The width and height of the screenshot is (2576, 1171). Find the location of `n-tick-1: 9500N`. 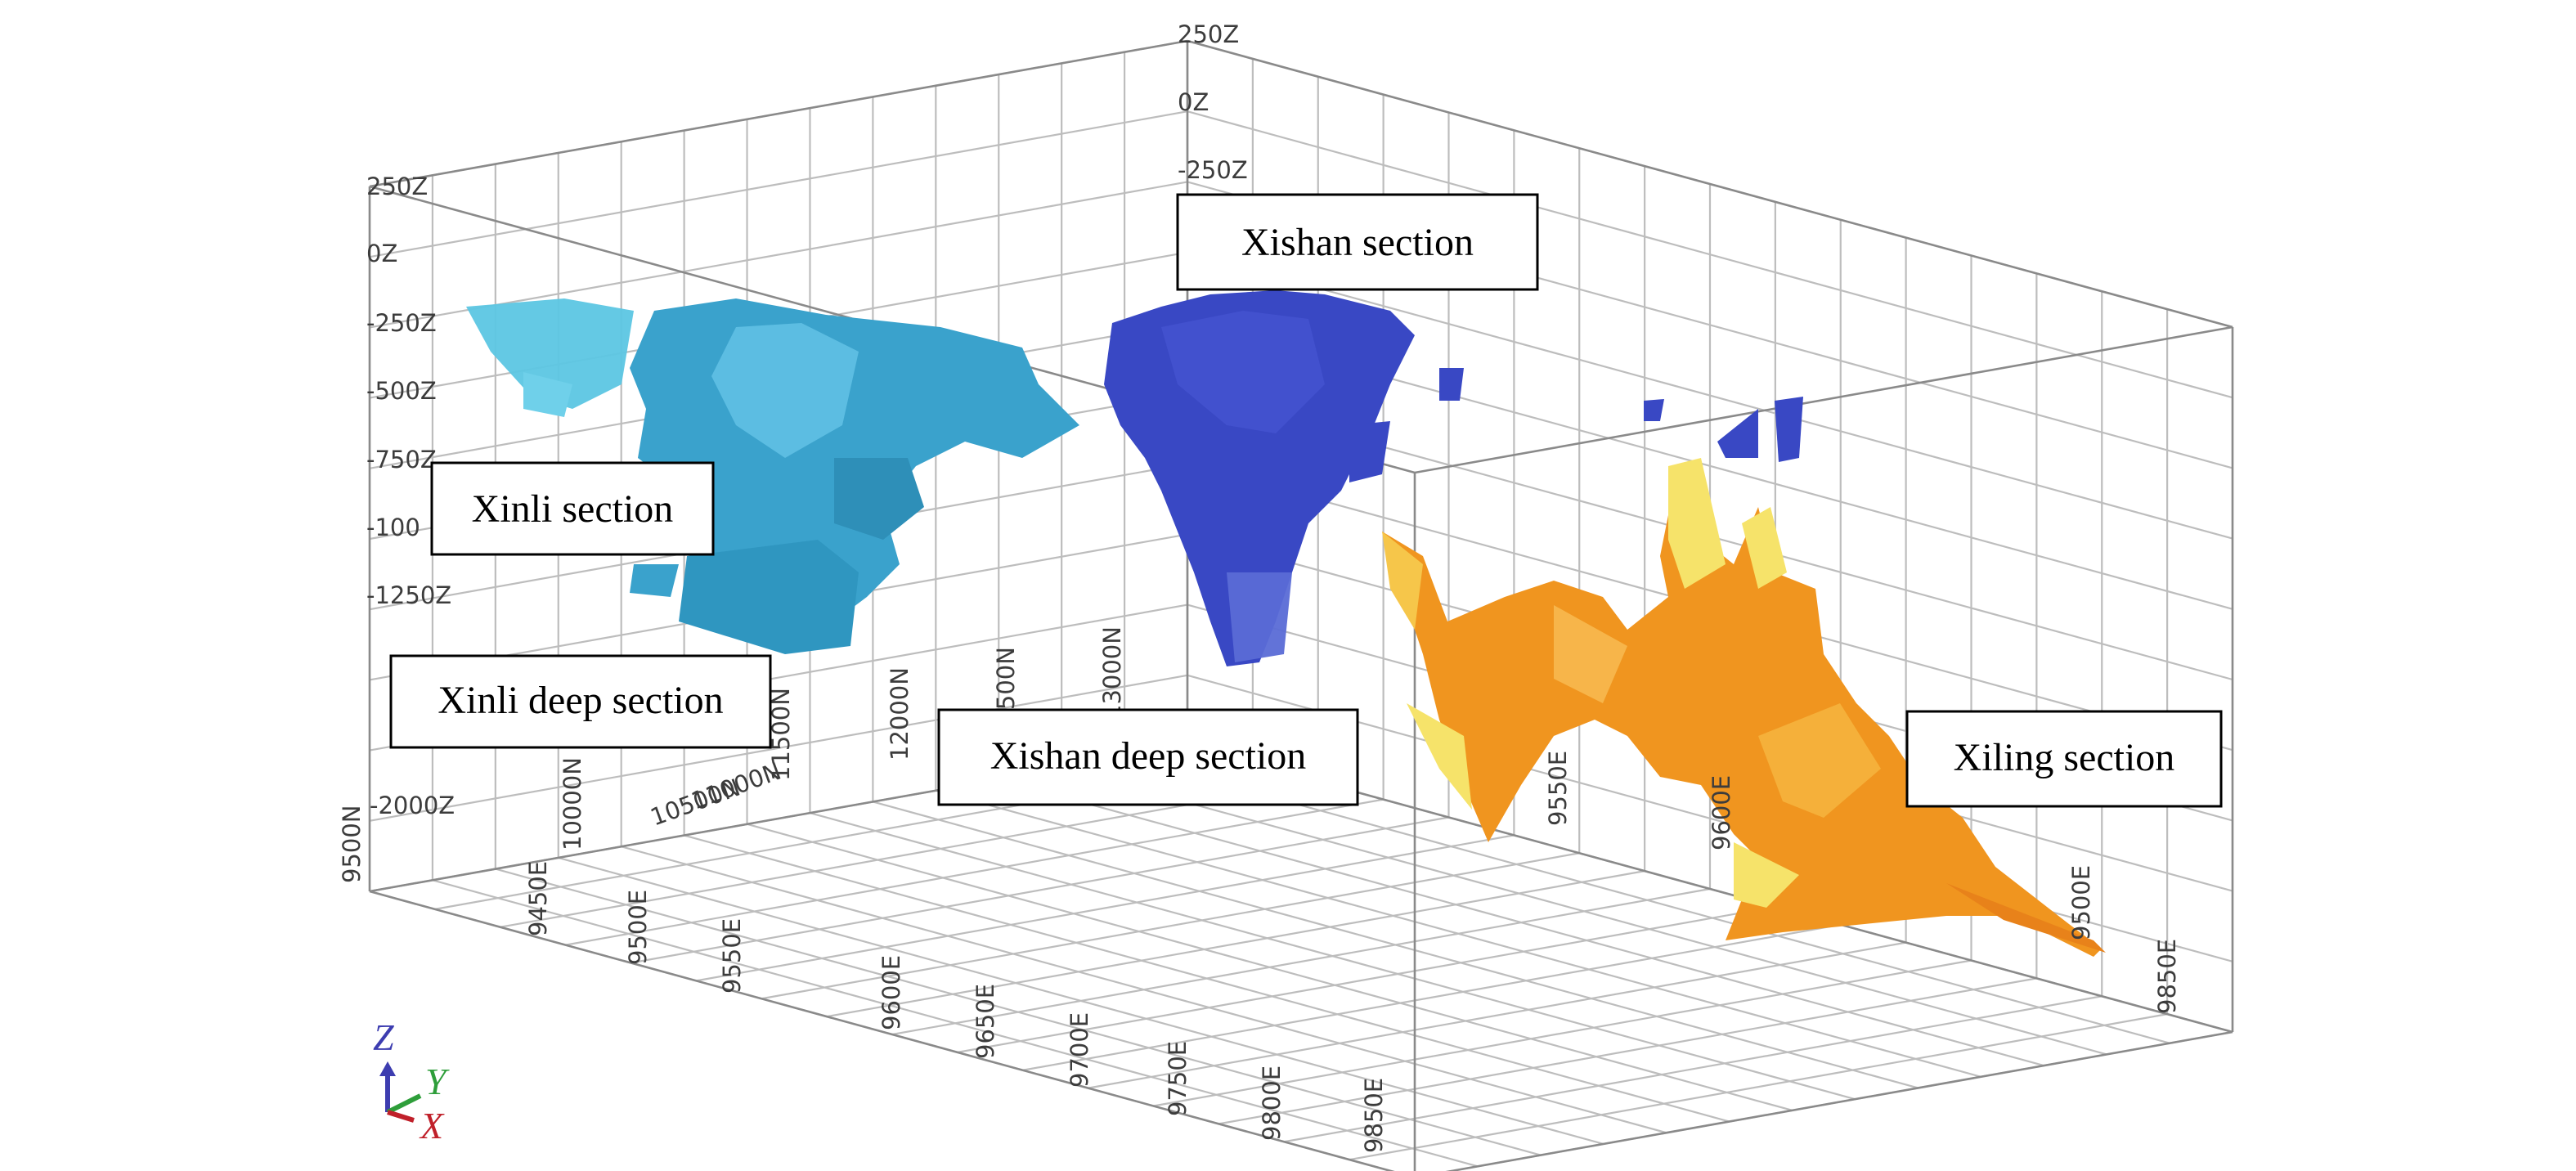

n-tick-1: 9500N is located at coordinates (352, 844).